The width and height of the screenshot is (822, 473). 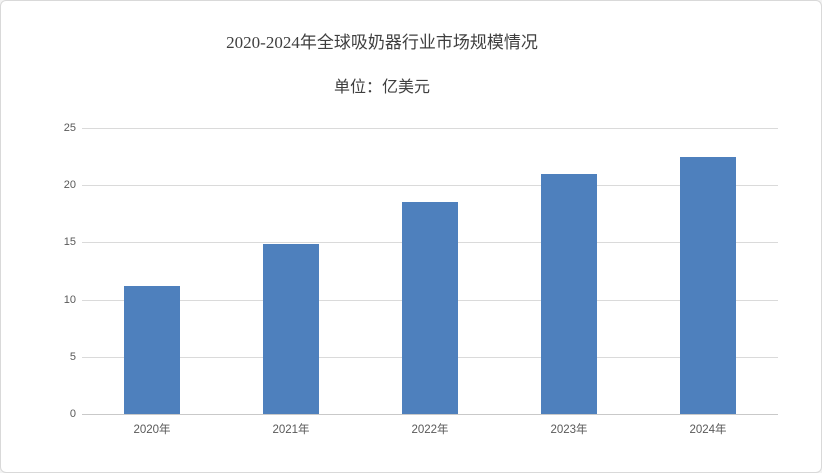 I want to click on x-axis-tick-label: 2022年, so click(x=430, y=430).